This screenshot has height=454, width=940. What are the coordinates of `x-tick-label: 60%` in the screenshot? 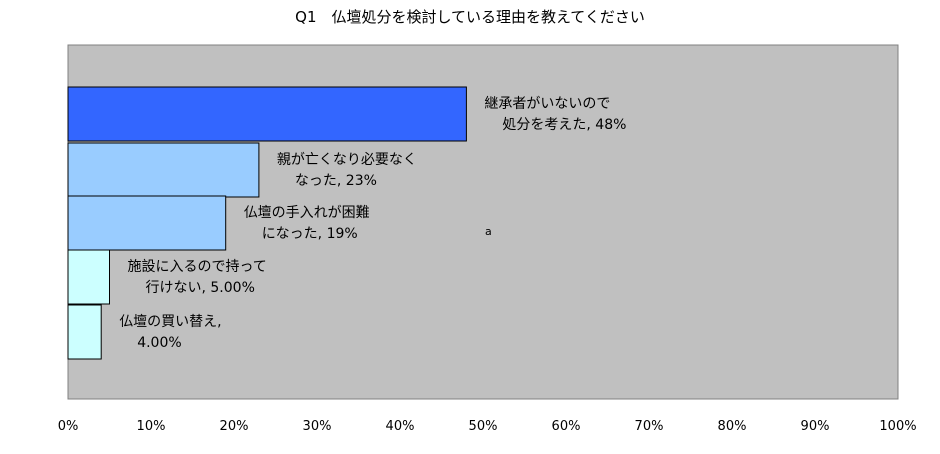 It's located at (566, 426).